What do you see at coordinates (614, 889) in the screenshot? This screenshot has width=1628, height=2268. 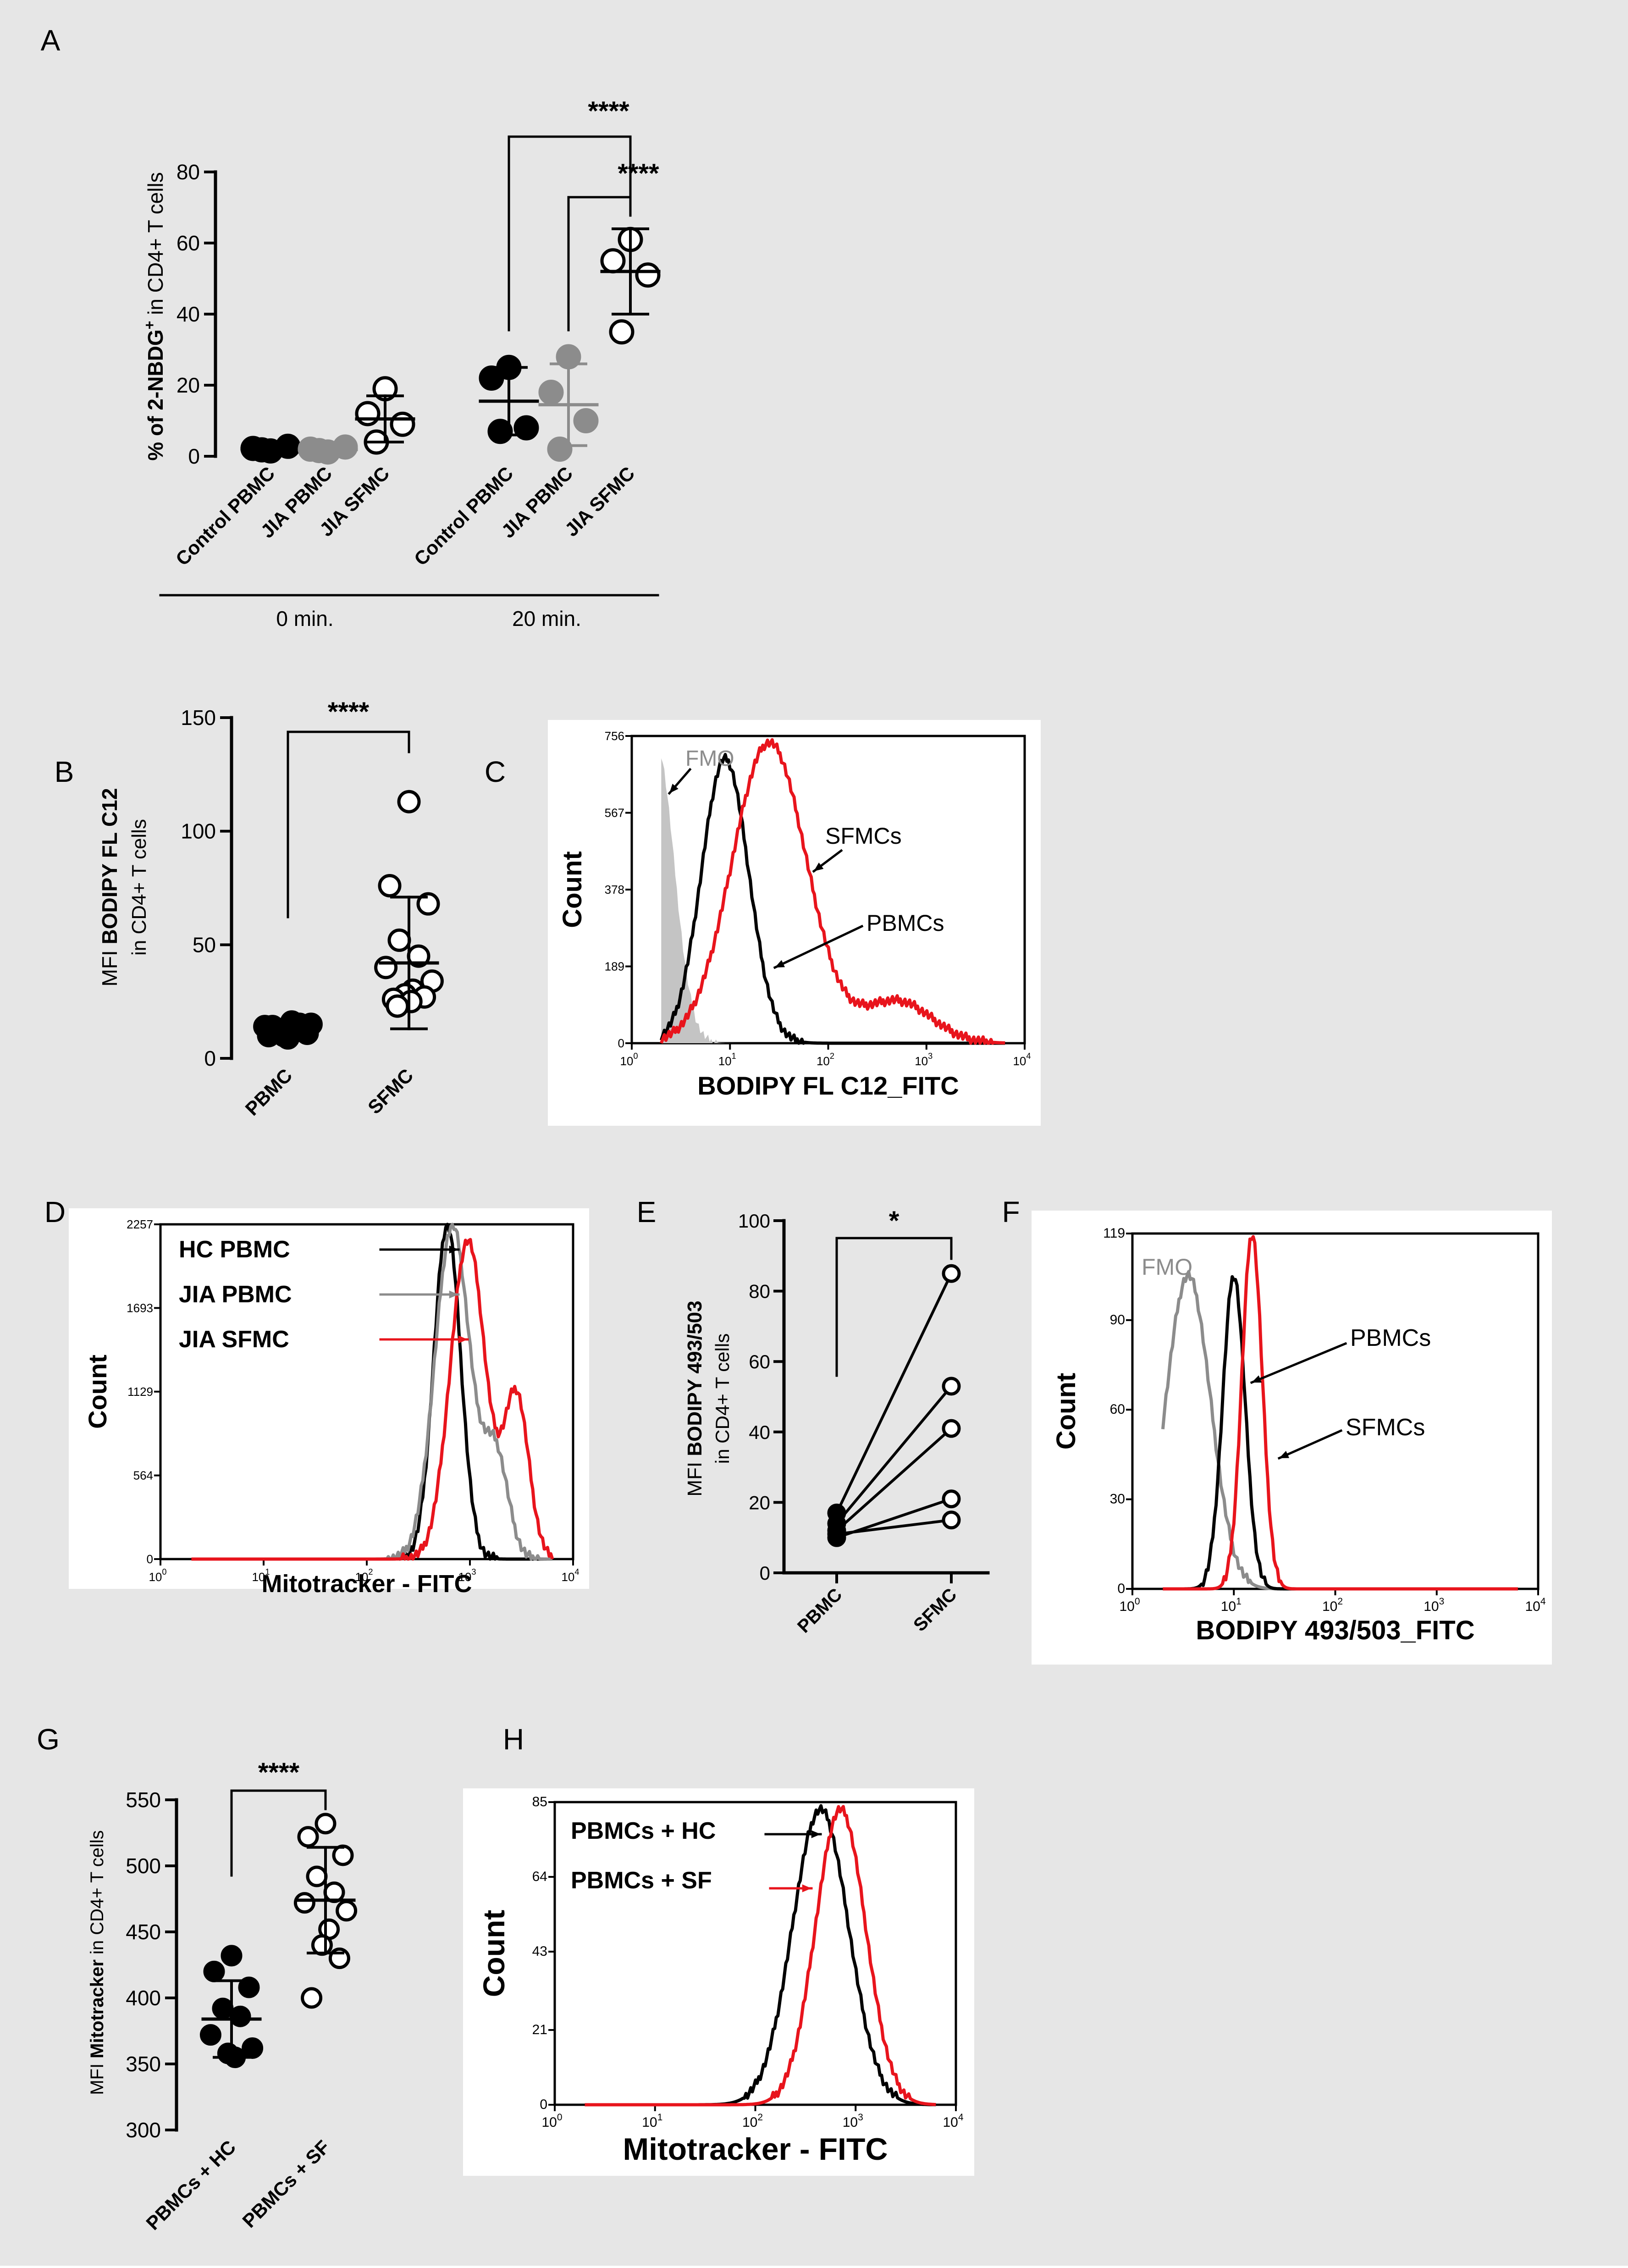 I see `y-tick-label: 378` at bounding box center [614, 889].